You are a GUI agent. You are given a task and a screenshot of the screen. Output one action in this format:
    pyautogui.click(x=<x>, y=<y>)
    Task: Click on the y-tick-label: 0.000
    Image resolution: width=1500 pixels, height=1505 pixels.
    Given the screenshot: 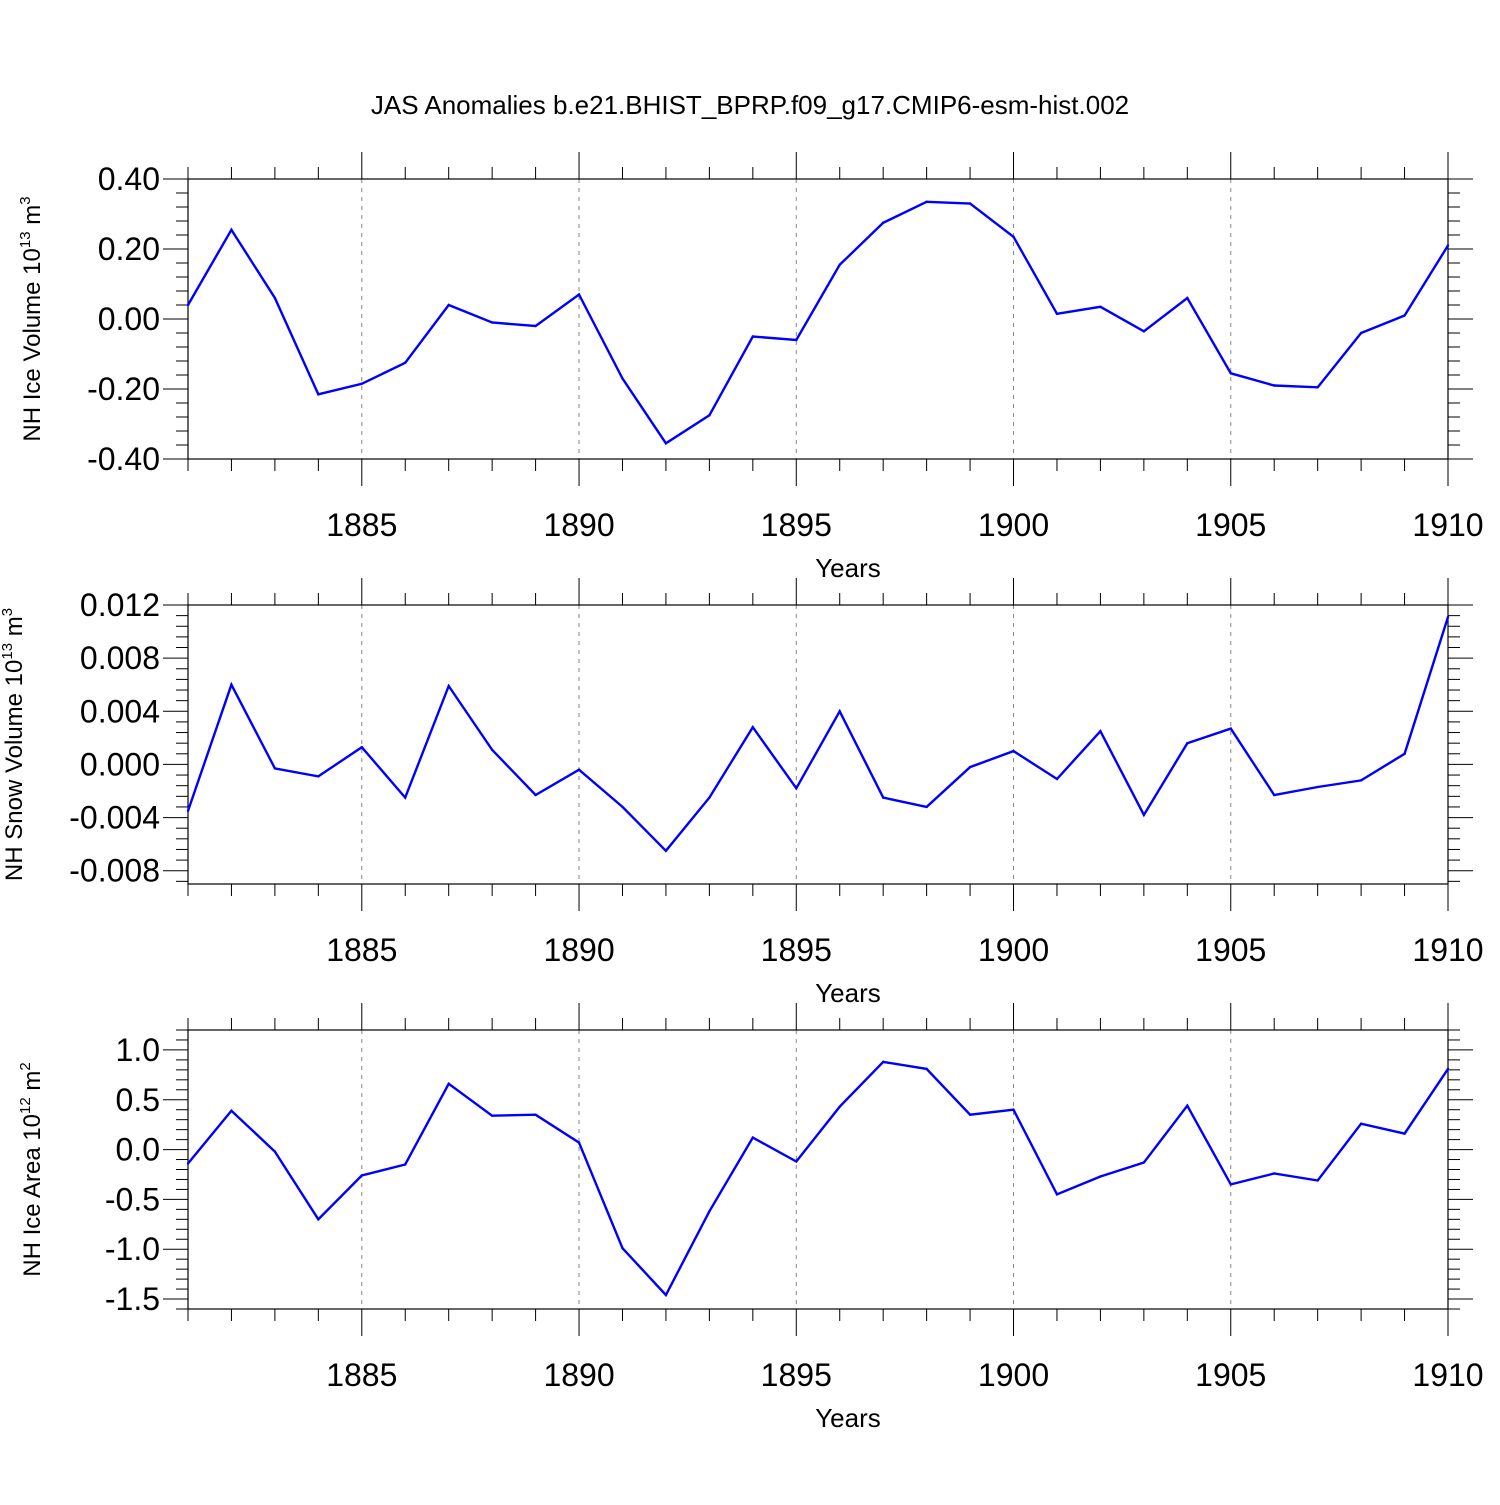 What is the action you would take?
    pyautogui.click(x=120, y=764)
    